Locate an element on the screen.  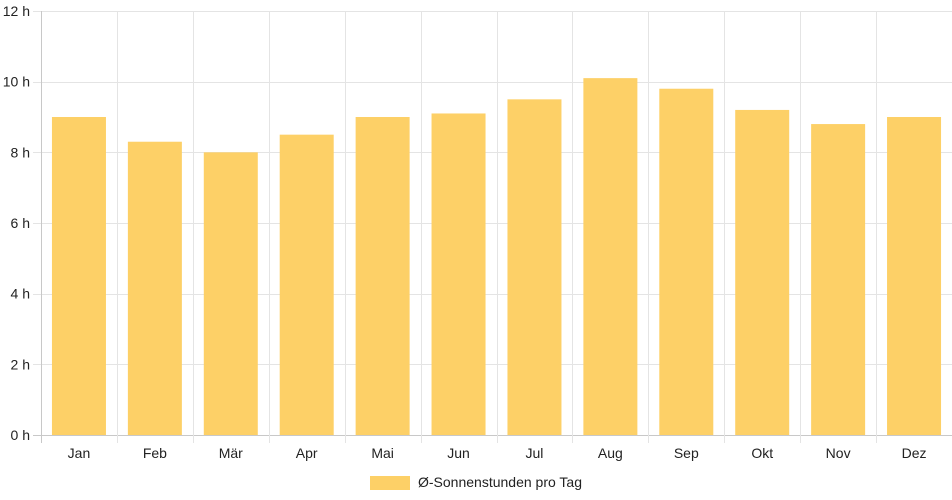
x-axis-ticks: Jan Feb Mär Apr Mai Jun Jul Aug Sep Okt Nov Dez is located at coordinates (497, 453).